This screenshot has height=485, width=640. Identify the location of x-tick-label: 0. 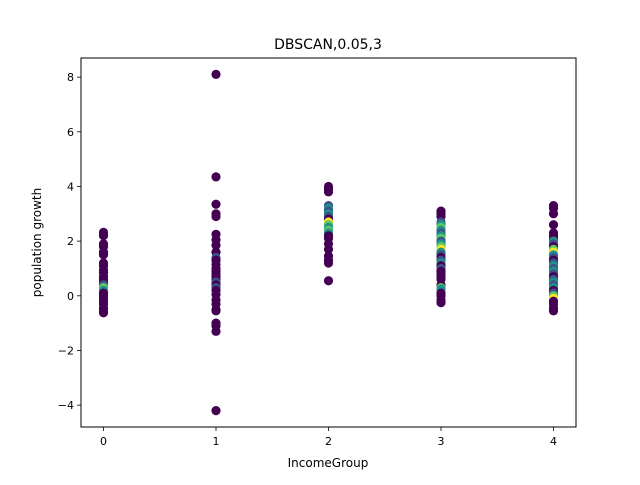
(103, 441).